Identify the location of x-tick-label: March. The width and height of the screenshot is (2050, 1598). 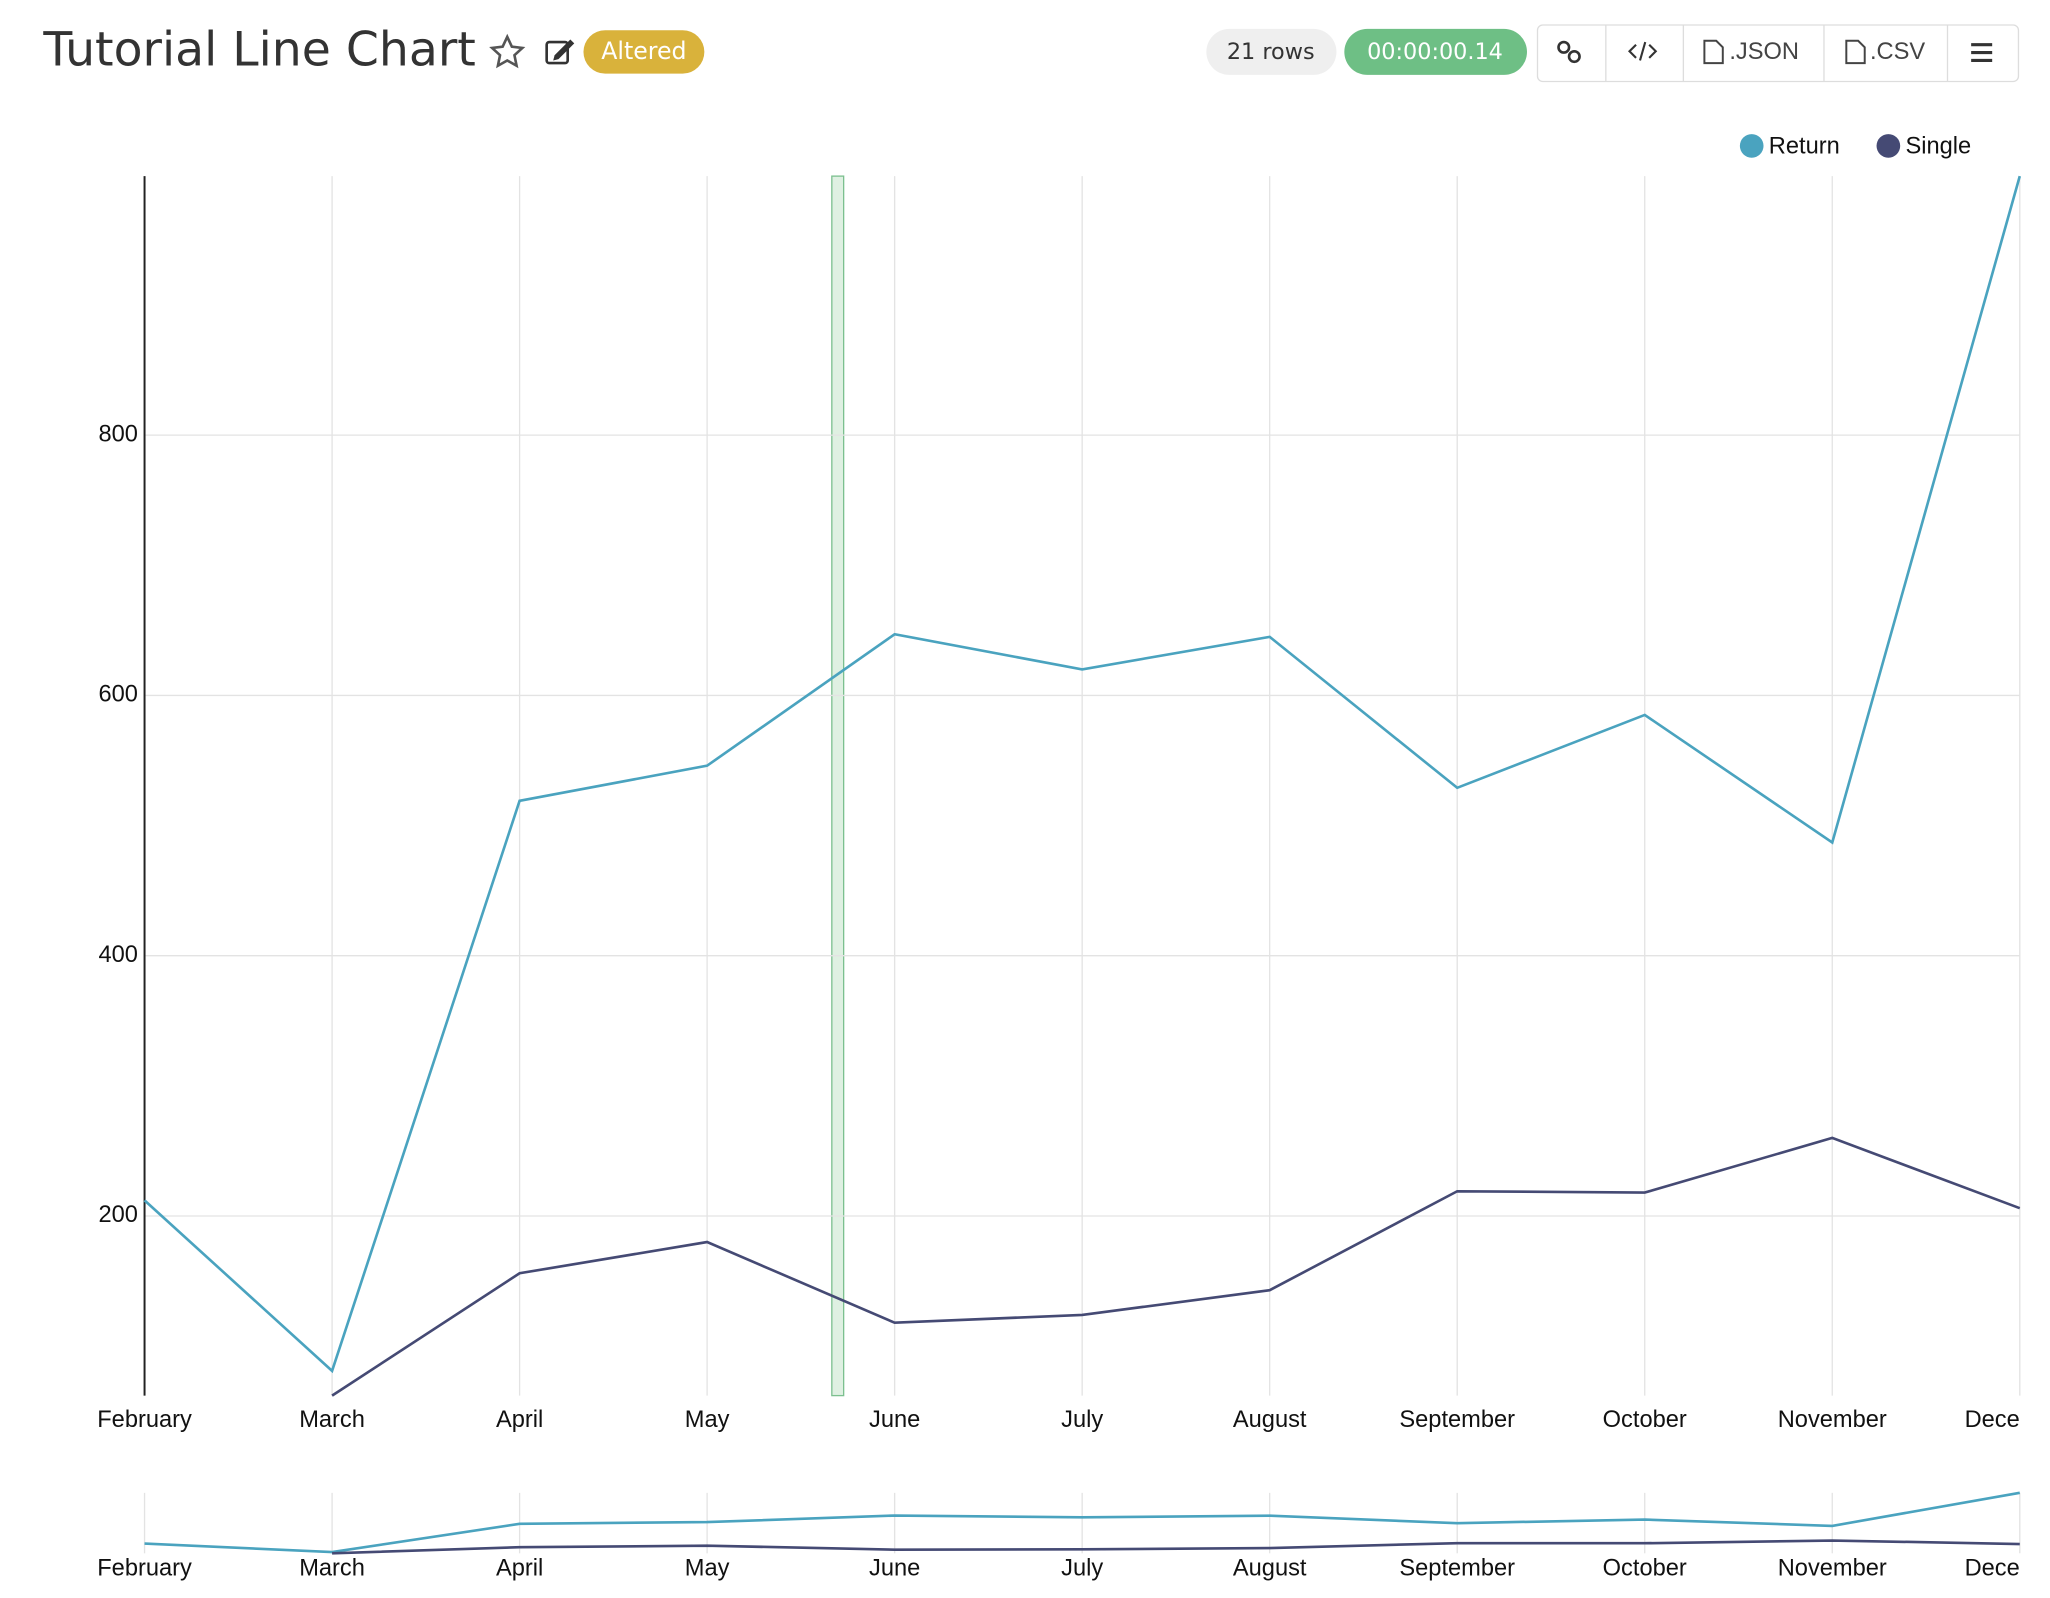
(332, 1420).